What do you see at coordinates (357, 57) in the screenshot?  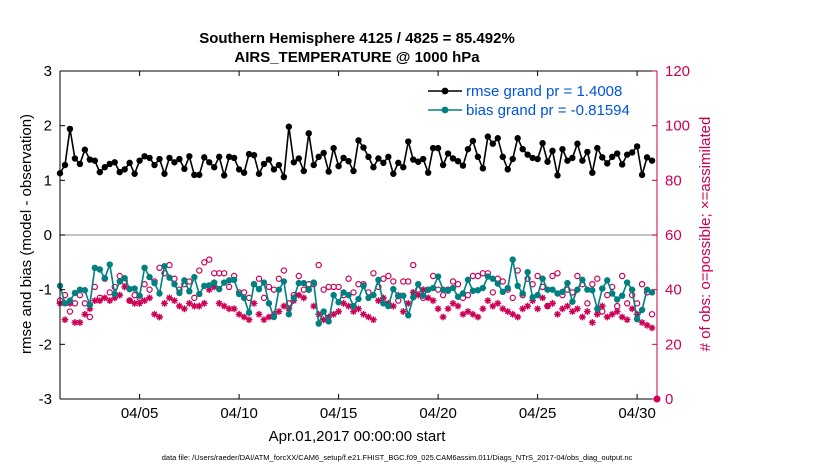 I see `chart-subtitle: AIRS_TEMPERATURE @ 1000 hPa` at bounding box center [357, 57].